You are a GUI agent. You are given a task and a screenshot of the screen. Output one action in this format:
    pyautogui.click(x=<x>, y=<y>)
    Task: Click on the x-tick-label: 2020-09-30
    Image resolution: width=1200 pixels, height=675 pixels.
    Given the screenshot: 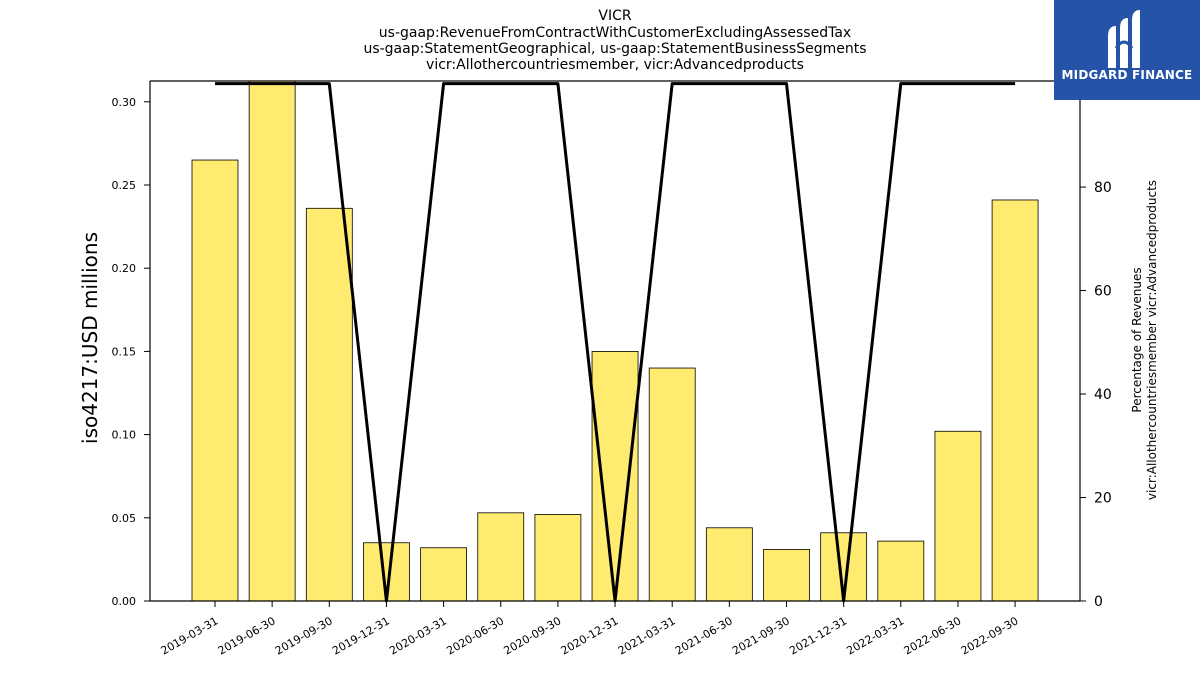 What is the action you would take?
    pyautogui.click(x=533, y=635)
    